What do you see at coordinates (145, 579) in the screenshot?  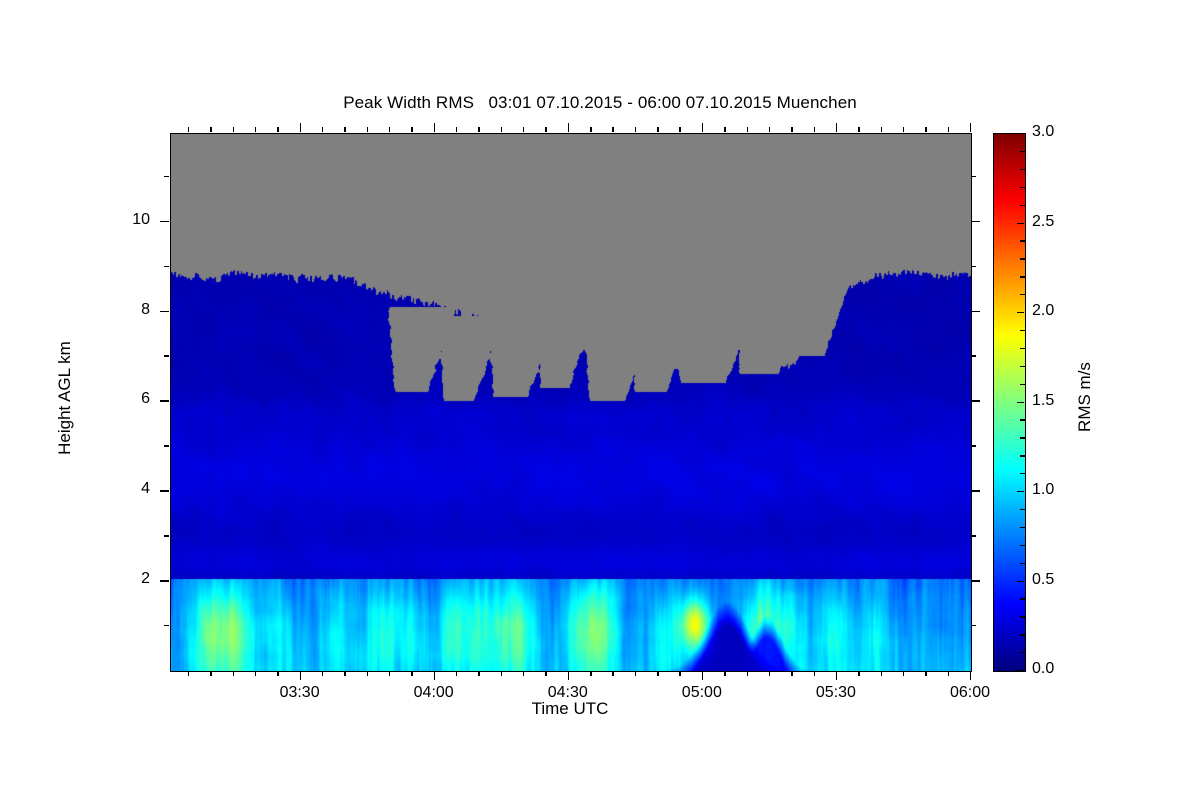 I see `y-tick-label: 2` at bounding box center [145, 579].